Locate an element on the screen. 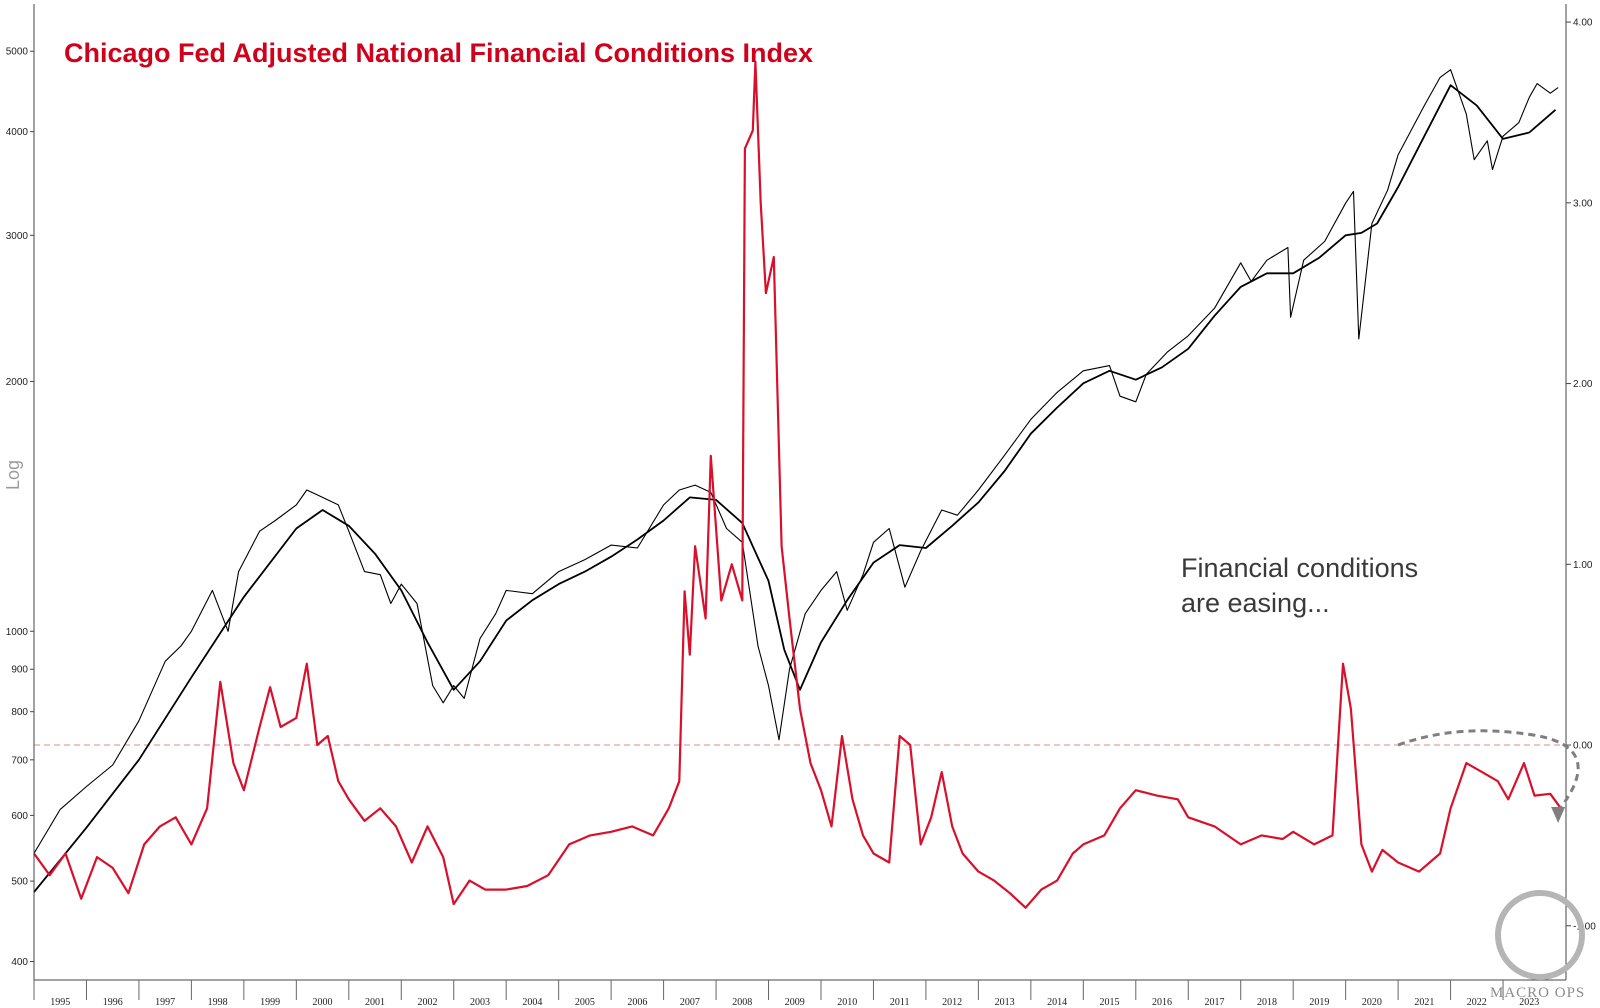 The height and width of the screenshot is (1008, 1600). x-tick-label: 2020 is located at coordinates (1372, 1002).